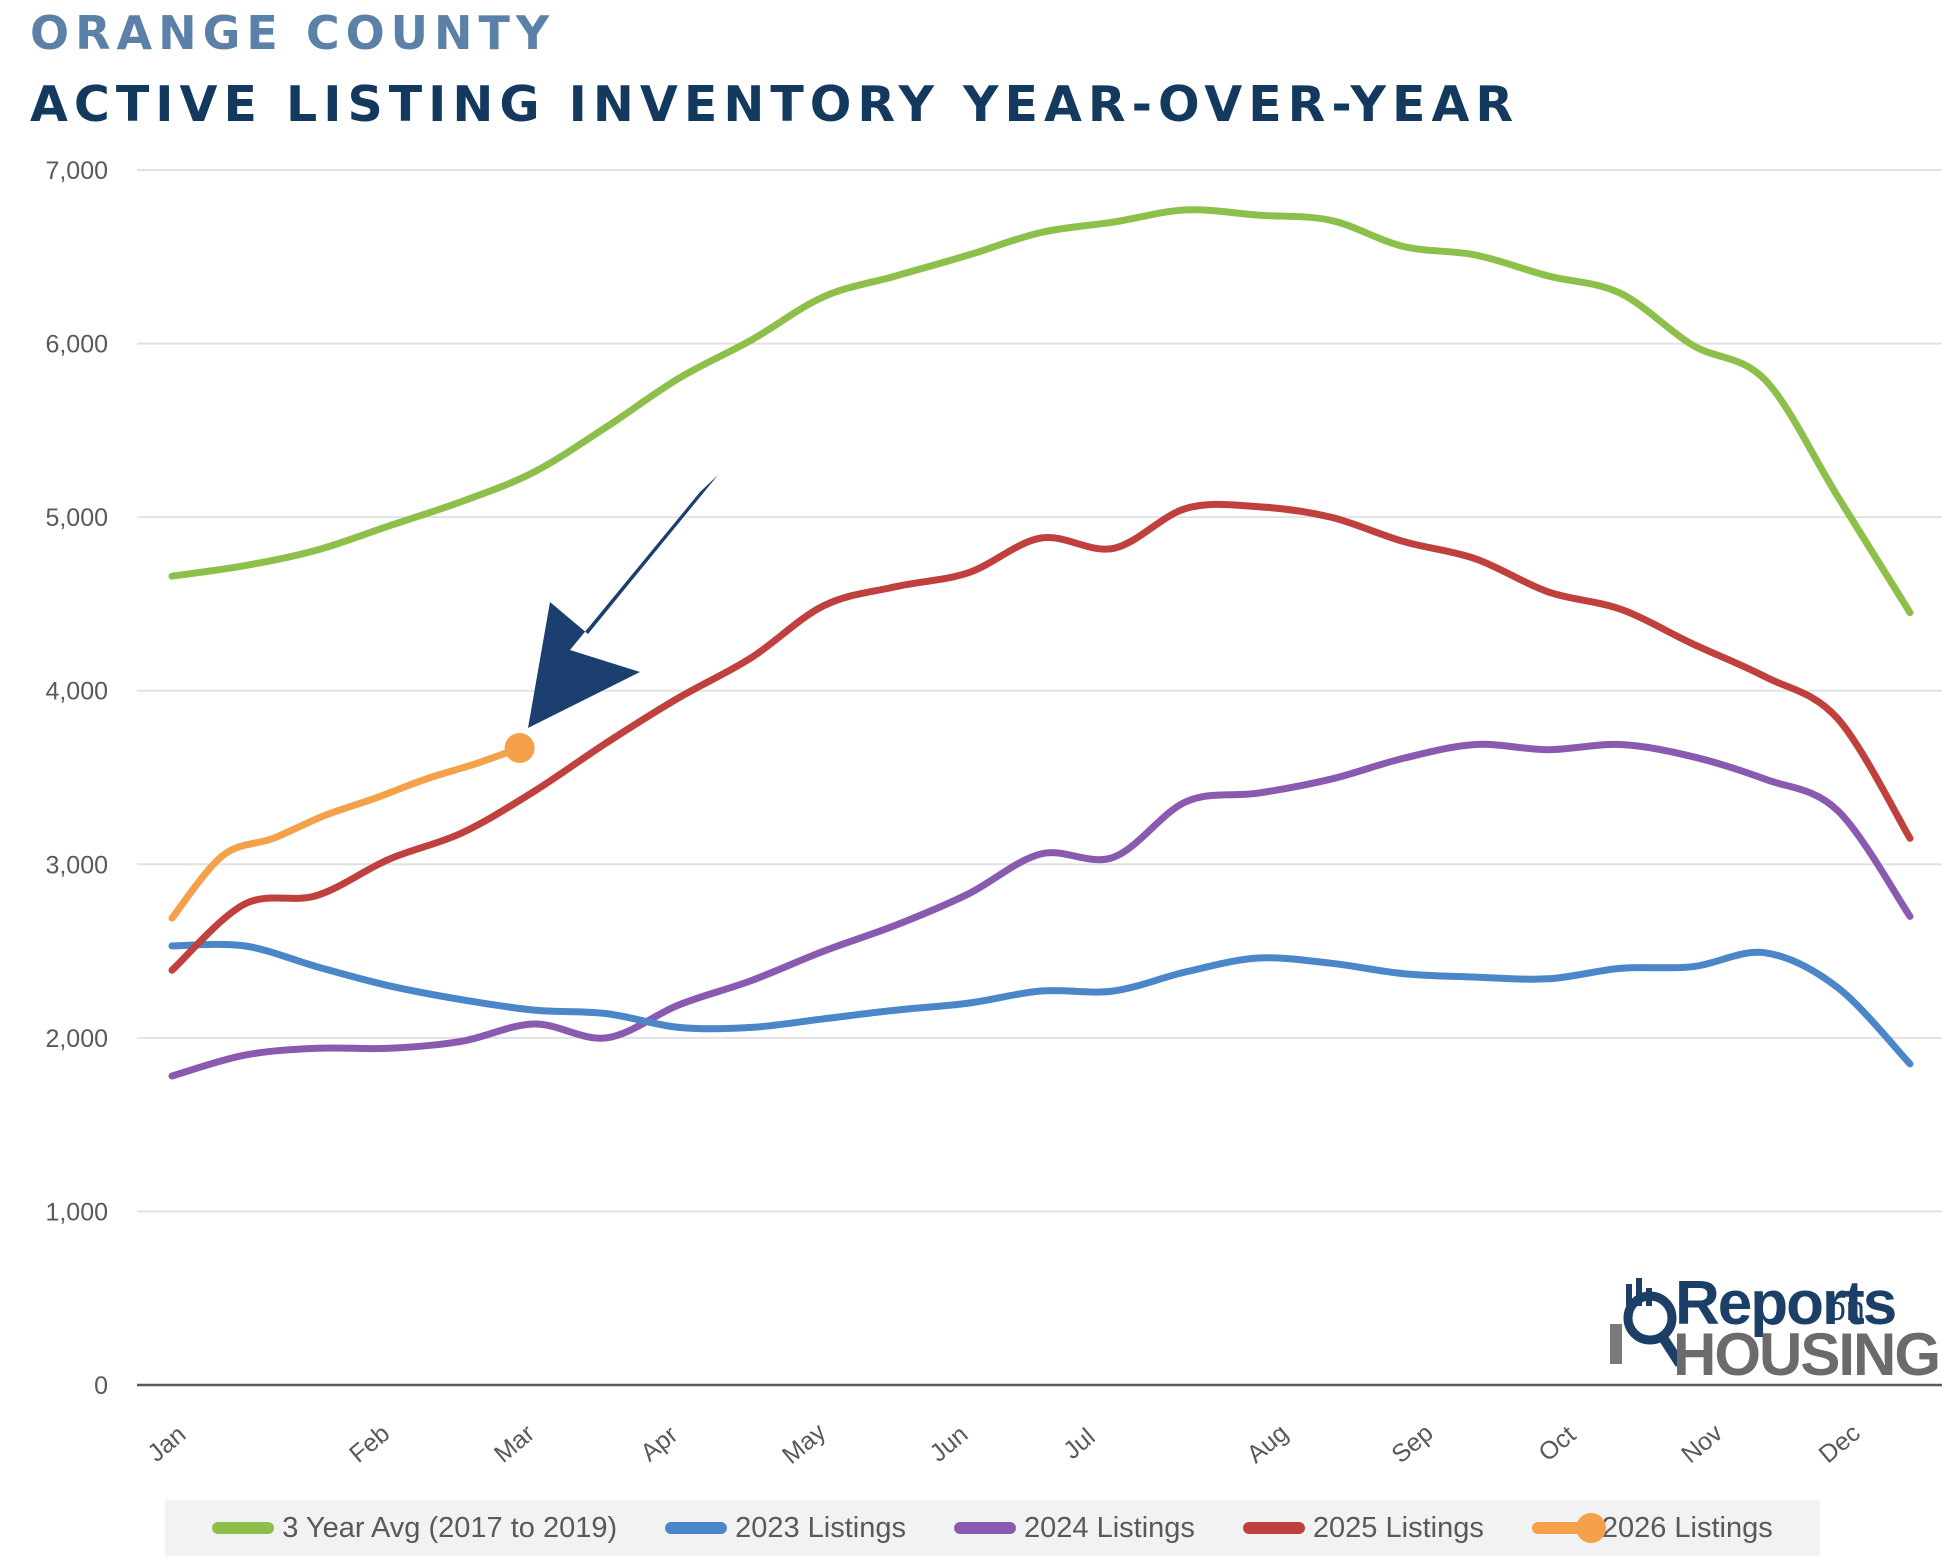  What do you see at coordinates (1590, 1528) in the screenshot?
I see `legend-marker-dot` at bounding box center [1590, 1528].